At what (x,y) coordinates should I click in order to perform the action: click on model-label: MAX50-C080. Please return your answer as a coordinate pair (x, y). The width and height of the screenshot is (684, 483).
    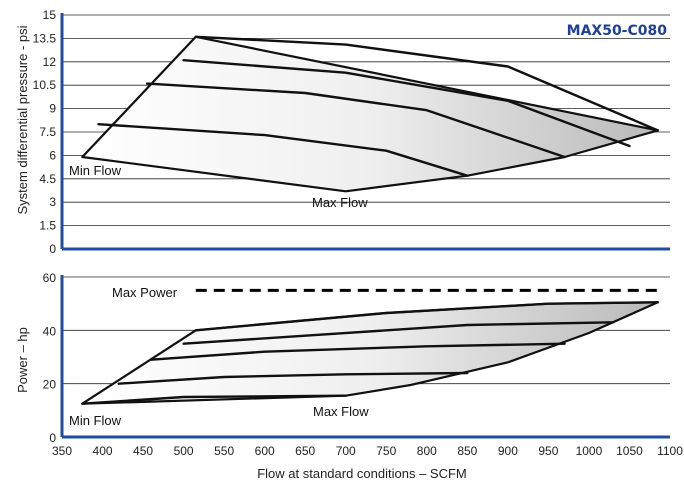
    Looking at the image, I should click on (617, 31).